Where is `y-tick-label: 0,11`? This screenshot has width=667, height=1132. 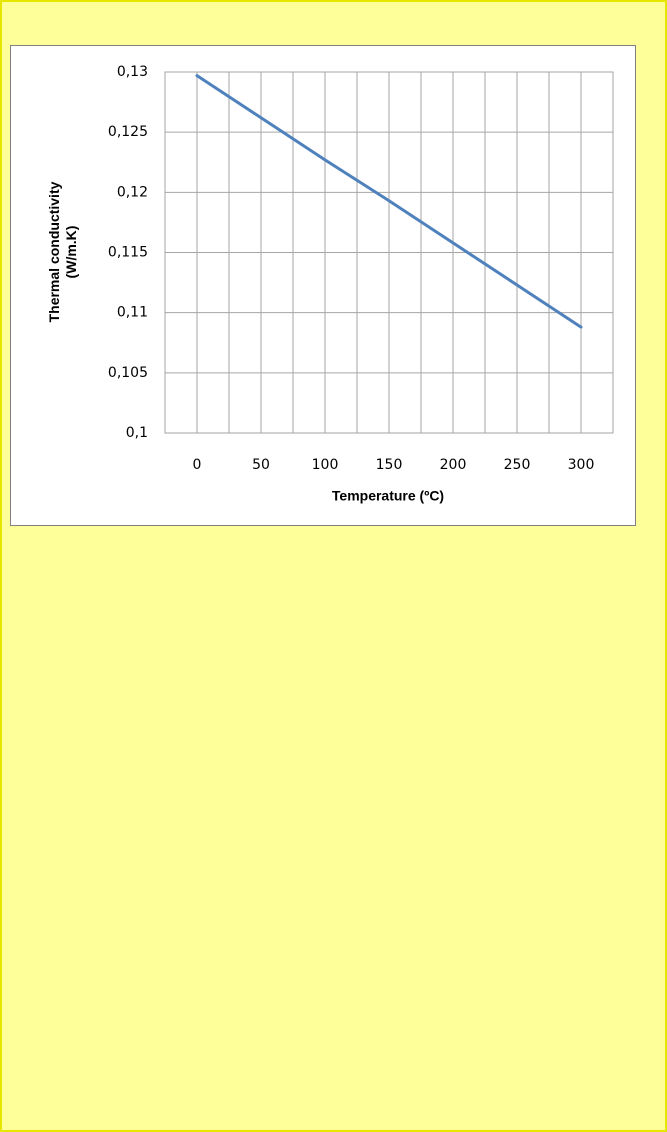
y-tick-label: 0,11 is located at coordinates (132, 313).